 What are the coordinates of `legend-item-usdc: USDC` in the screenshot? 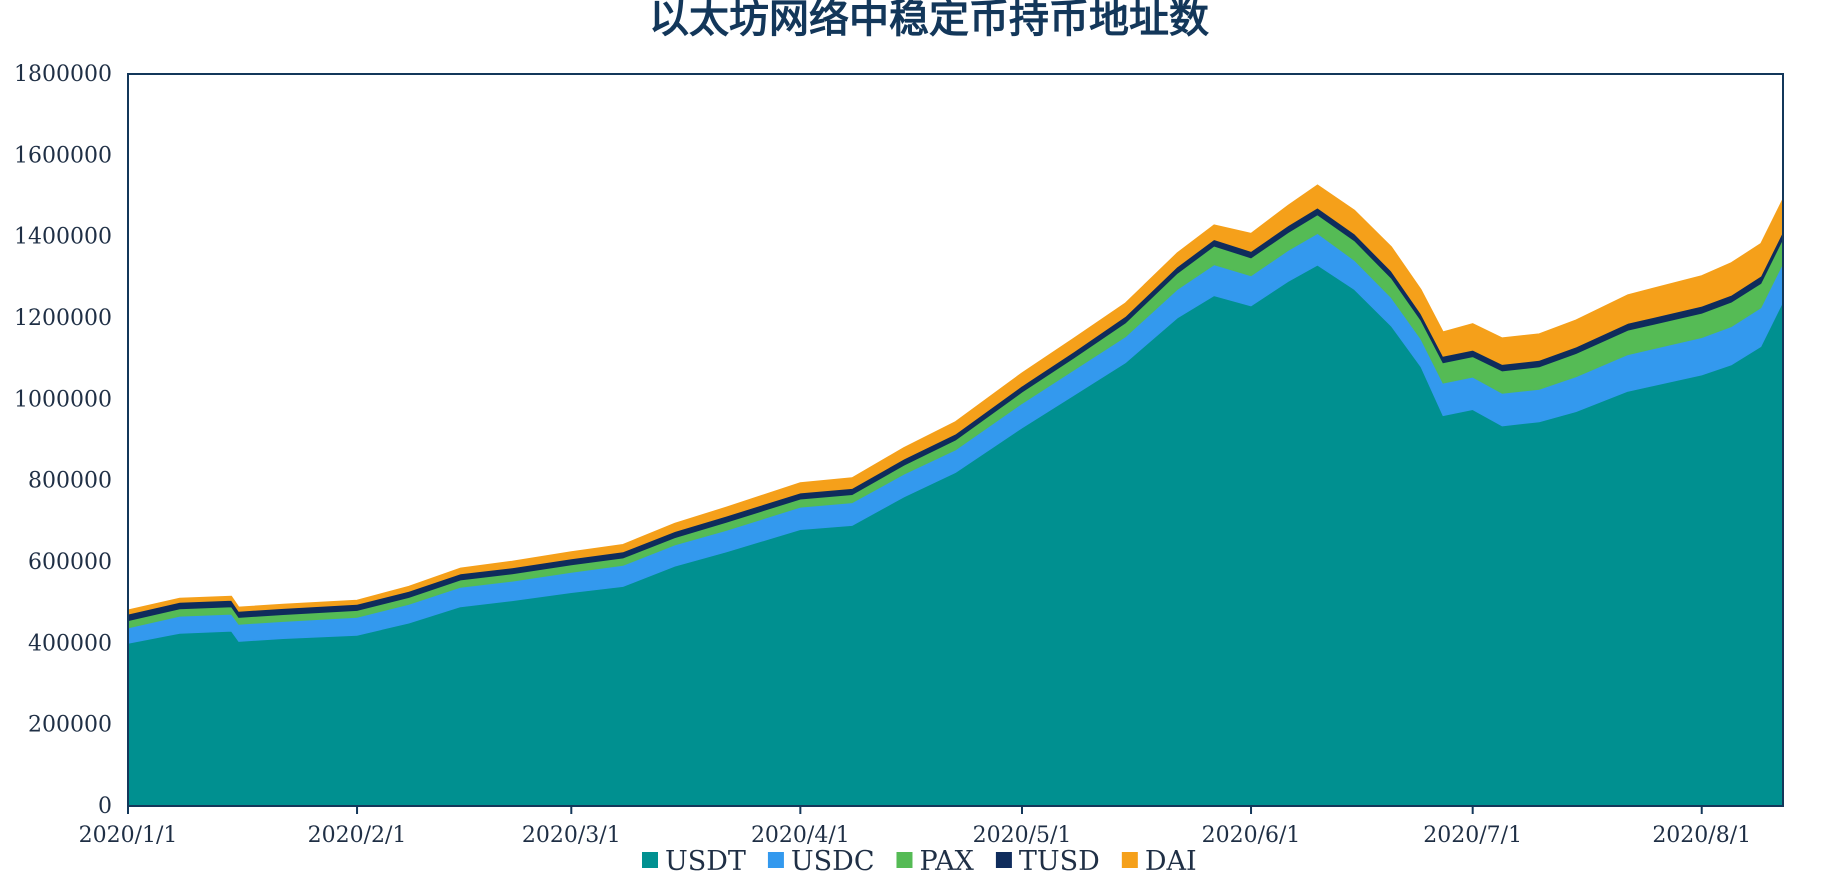 It's located at (821, 861).